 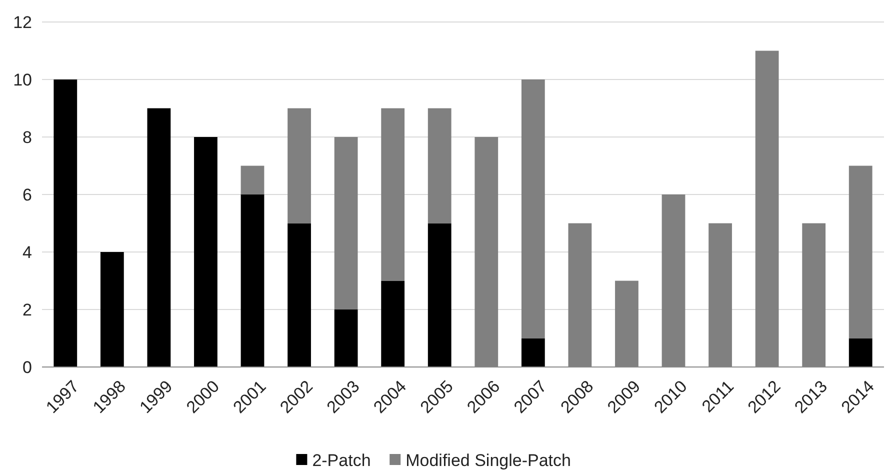 What do you see at coordinates (22, 22) in the screenshot?
I see `y-tick-label: 12` at bounding box center [22, 22].